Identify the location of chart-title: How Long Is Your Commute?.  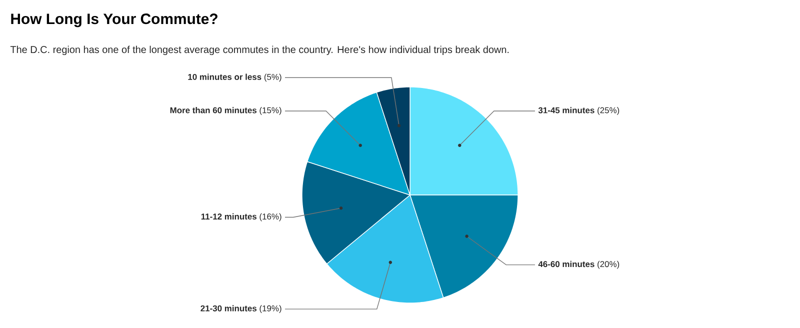
(114, 21).